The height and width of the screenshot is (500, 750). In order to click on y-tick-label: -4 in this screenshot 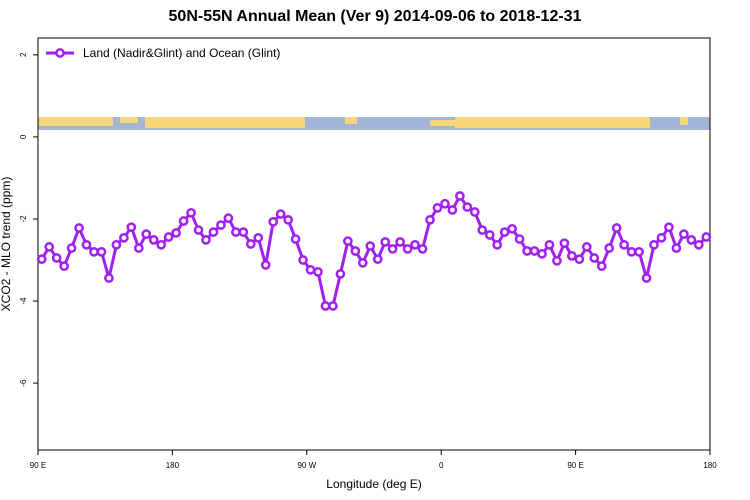, I will do `click(23, 301)`.